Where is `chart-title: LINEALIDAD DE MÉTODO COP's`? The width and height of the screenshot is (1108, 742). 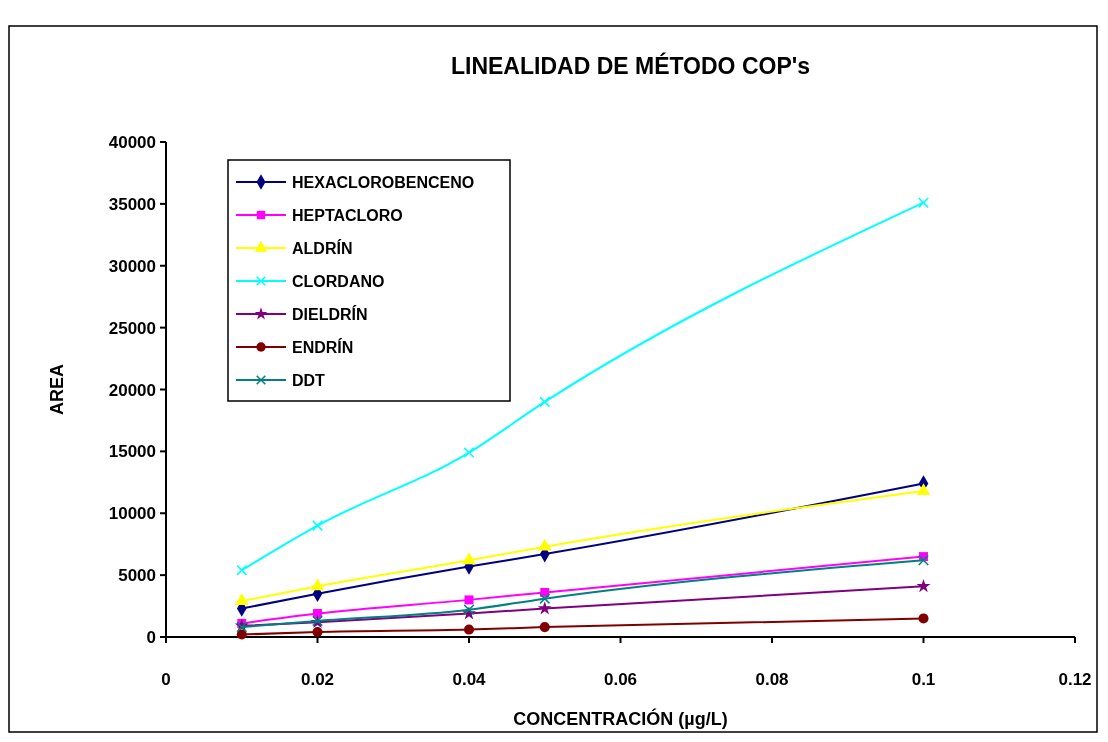
chart-title: LINEALIDAD DE MÉTODO COP's is located at coordinates (630, 65).